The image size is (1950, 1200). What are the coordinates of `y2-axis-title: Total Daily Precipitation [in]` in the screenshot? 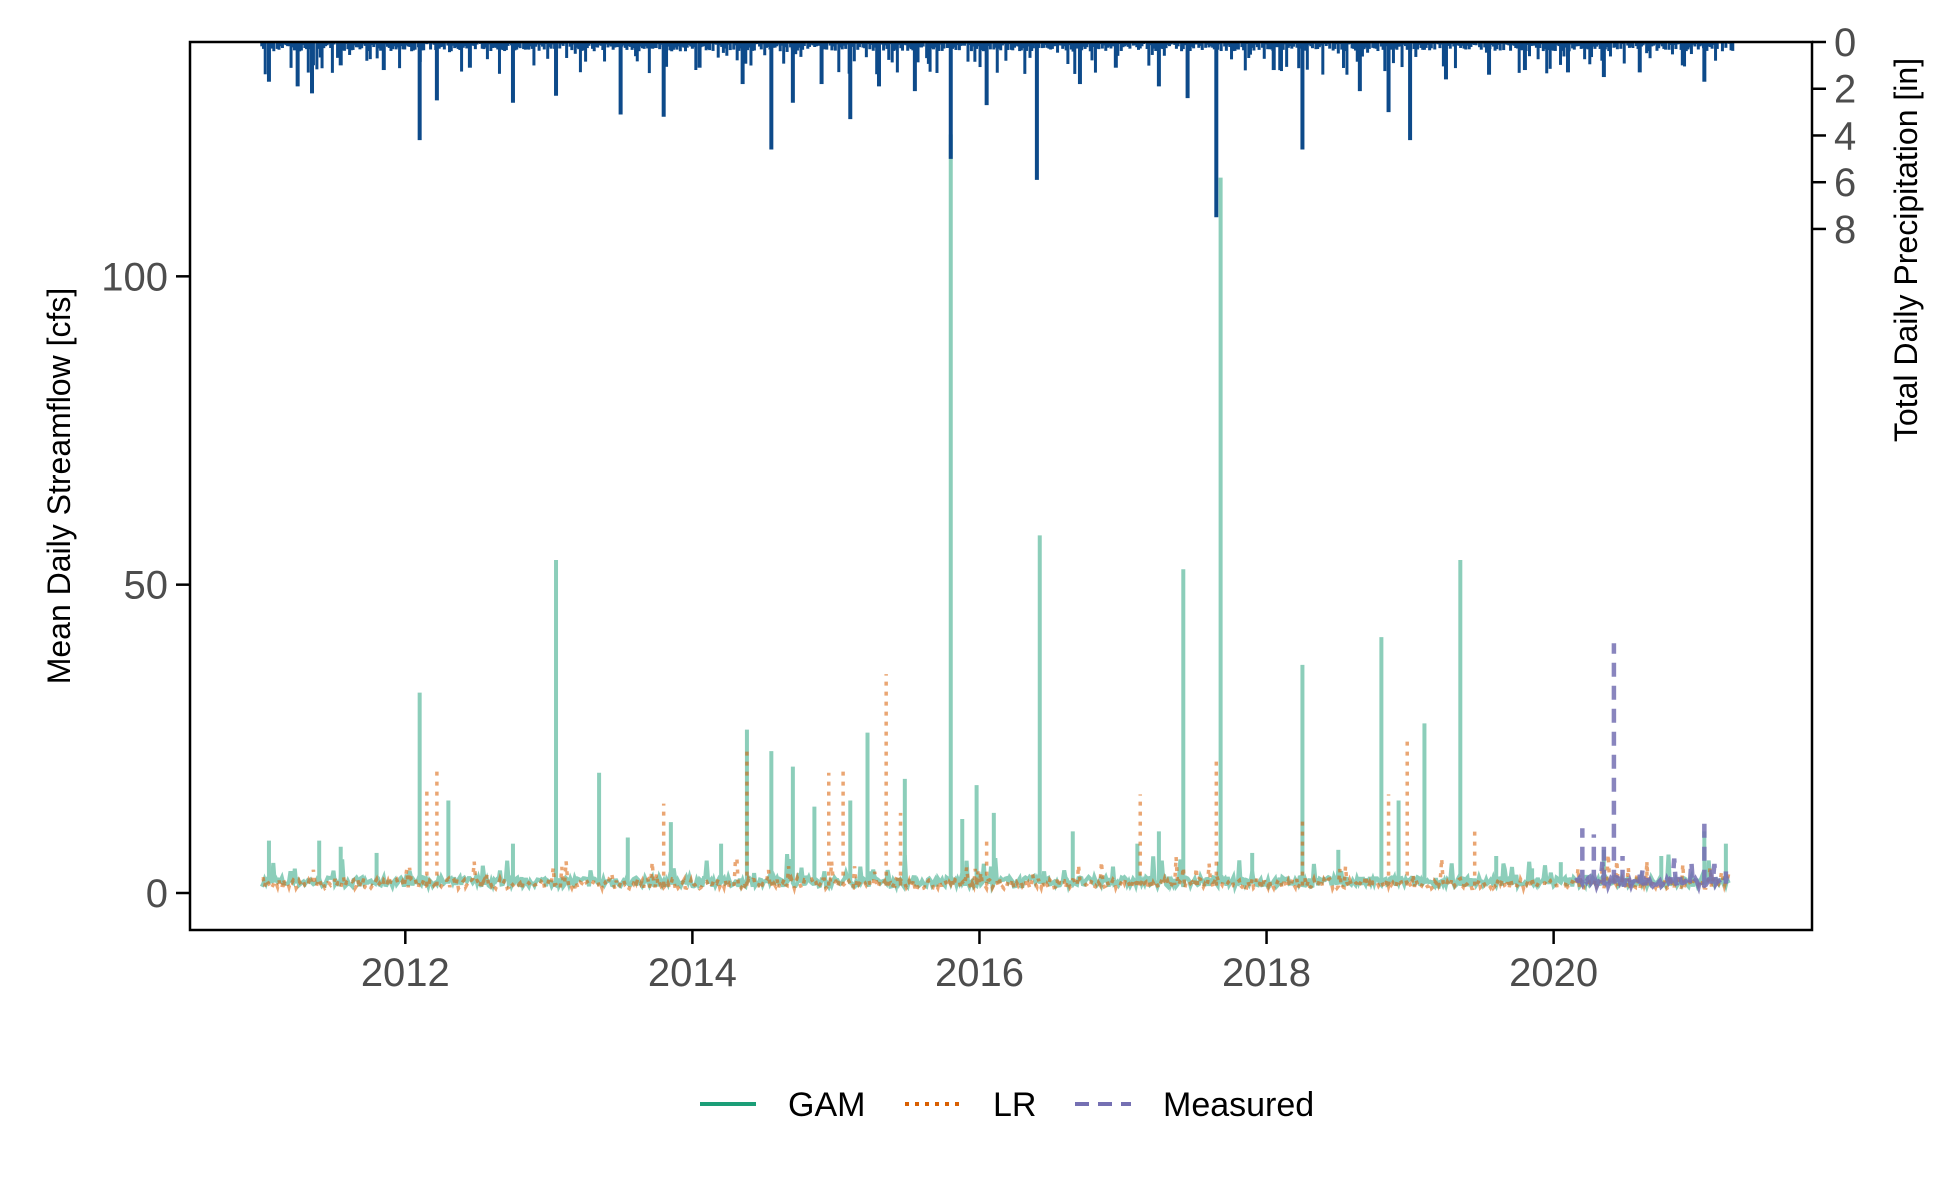 It's located at (1906, 250).